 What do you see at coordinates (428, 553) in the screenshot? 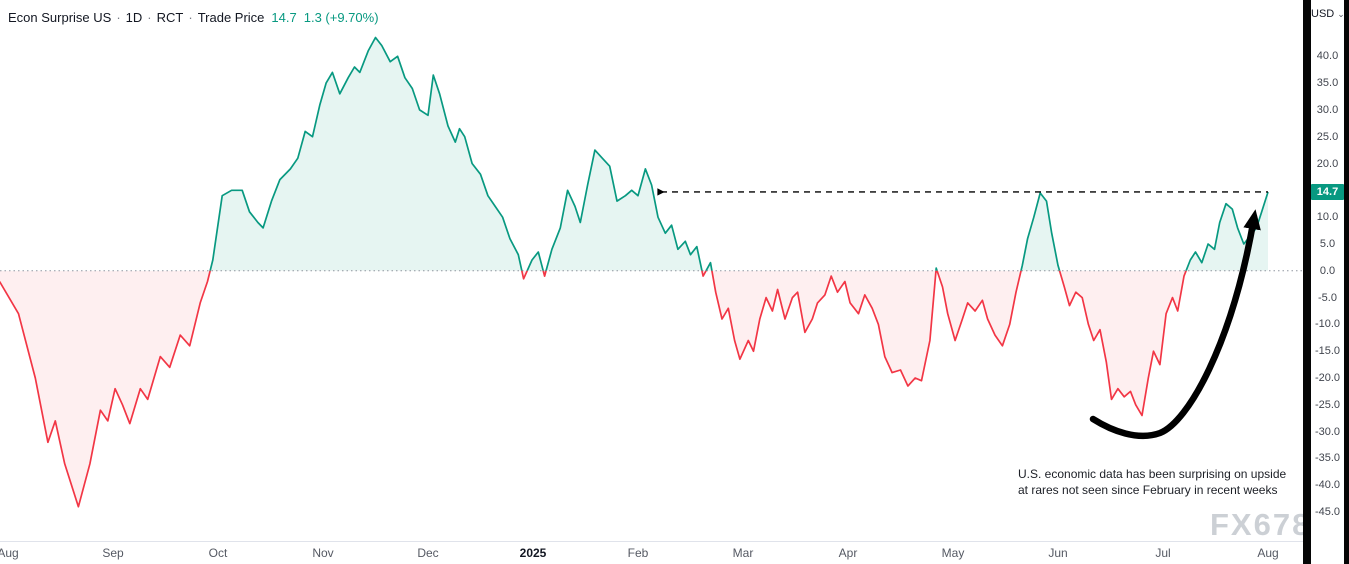
I see `time-scale-tick: Dec` at bounding box center [428, 553].